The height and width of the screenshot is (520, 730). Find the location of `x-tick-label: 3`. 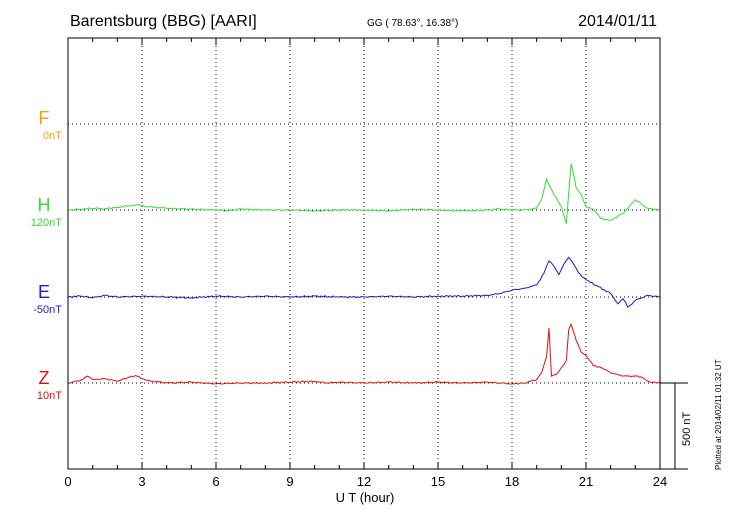

x-tick-label: 3 is located at coordinates (141, 481).